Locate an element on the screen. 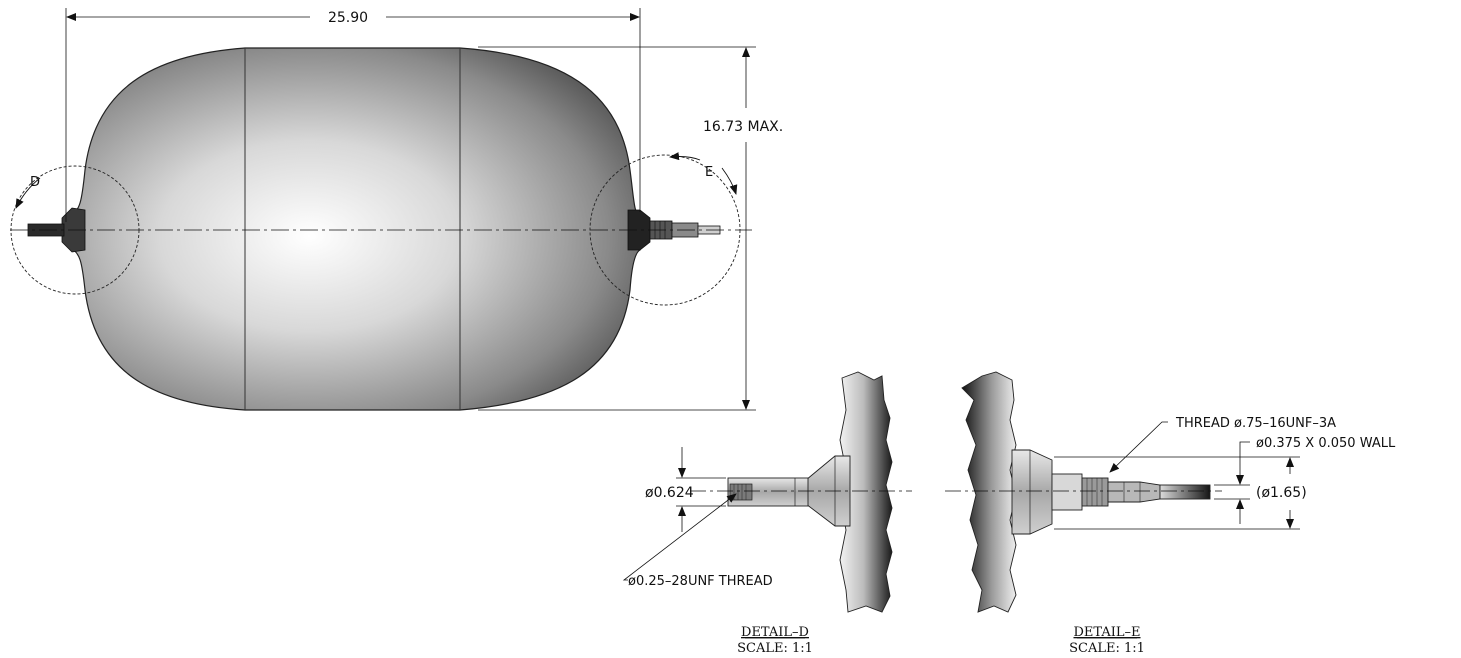  detail-e-flange is located at coordinates (989, 492).